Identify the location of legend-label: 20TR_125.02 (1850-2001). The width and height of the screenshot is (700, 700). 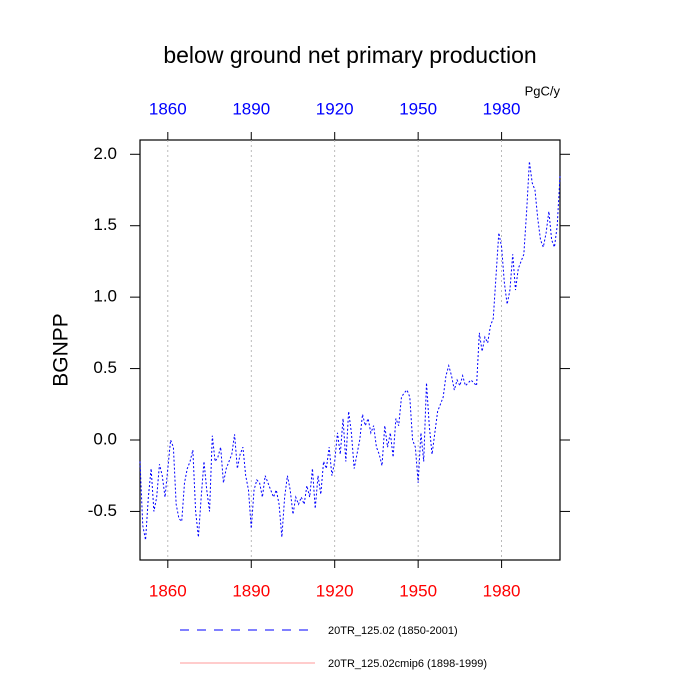
(393, 631).